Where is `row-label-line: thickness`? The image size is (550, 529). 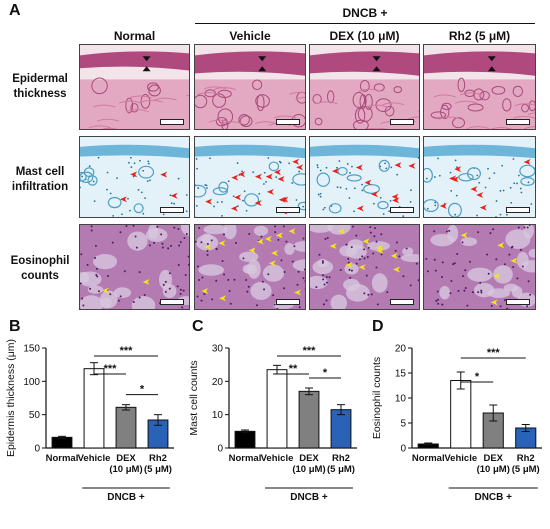 row-label-line: thickness is located at coordinates (40, 94).